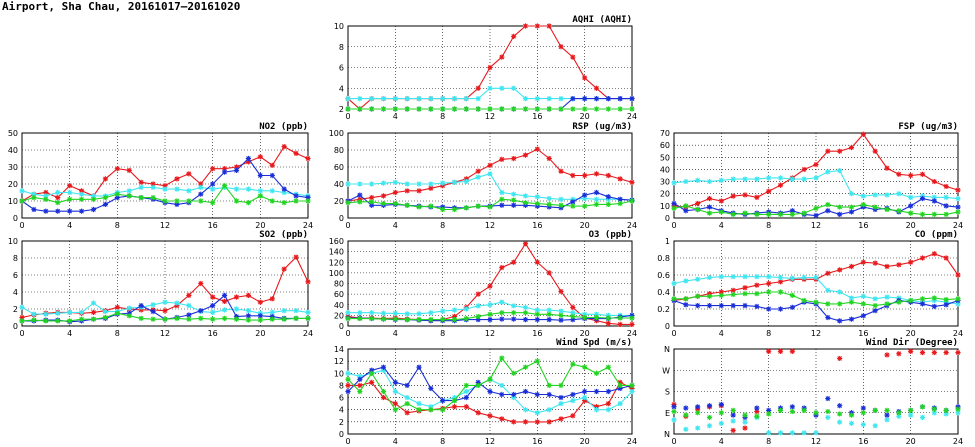 This screenshot has height=447, width=975. Describe the element at coordinates (308, 333) in the screenshot. I see `x-tick-label: 24` at that location.